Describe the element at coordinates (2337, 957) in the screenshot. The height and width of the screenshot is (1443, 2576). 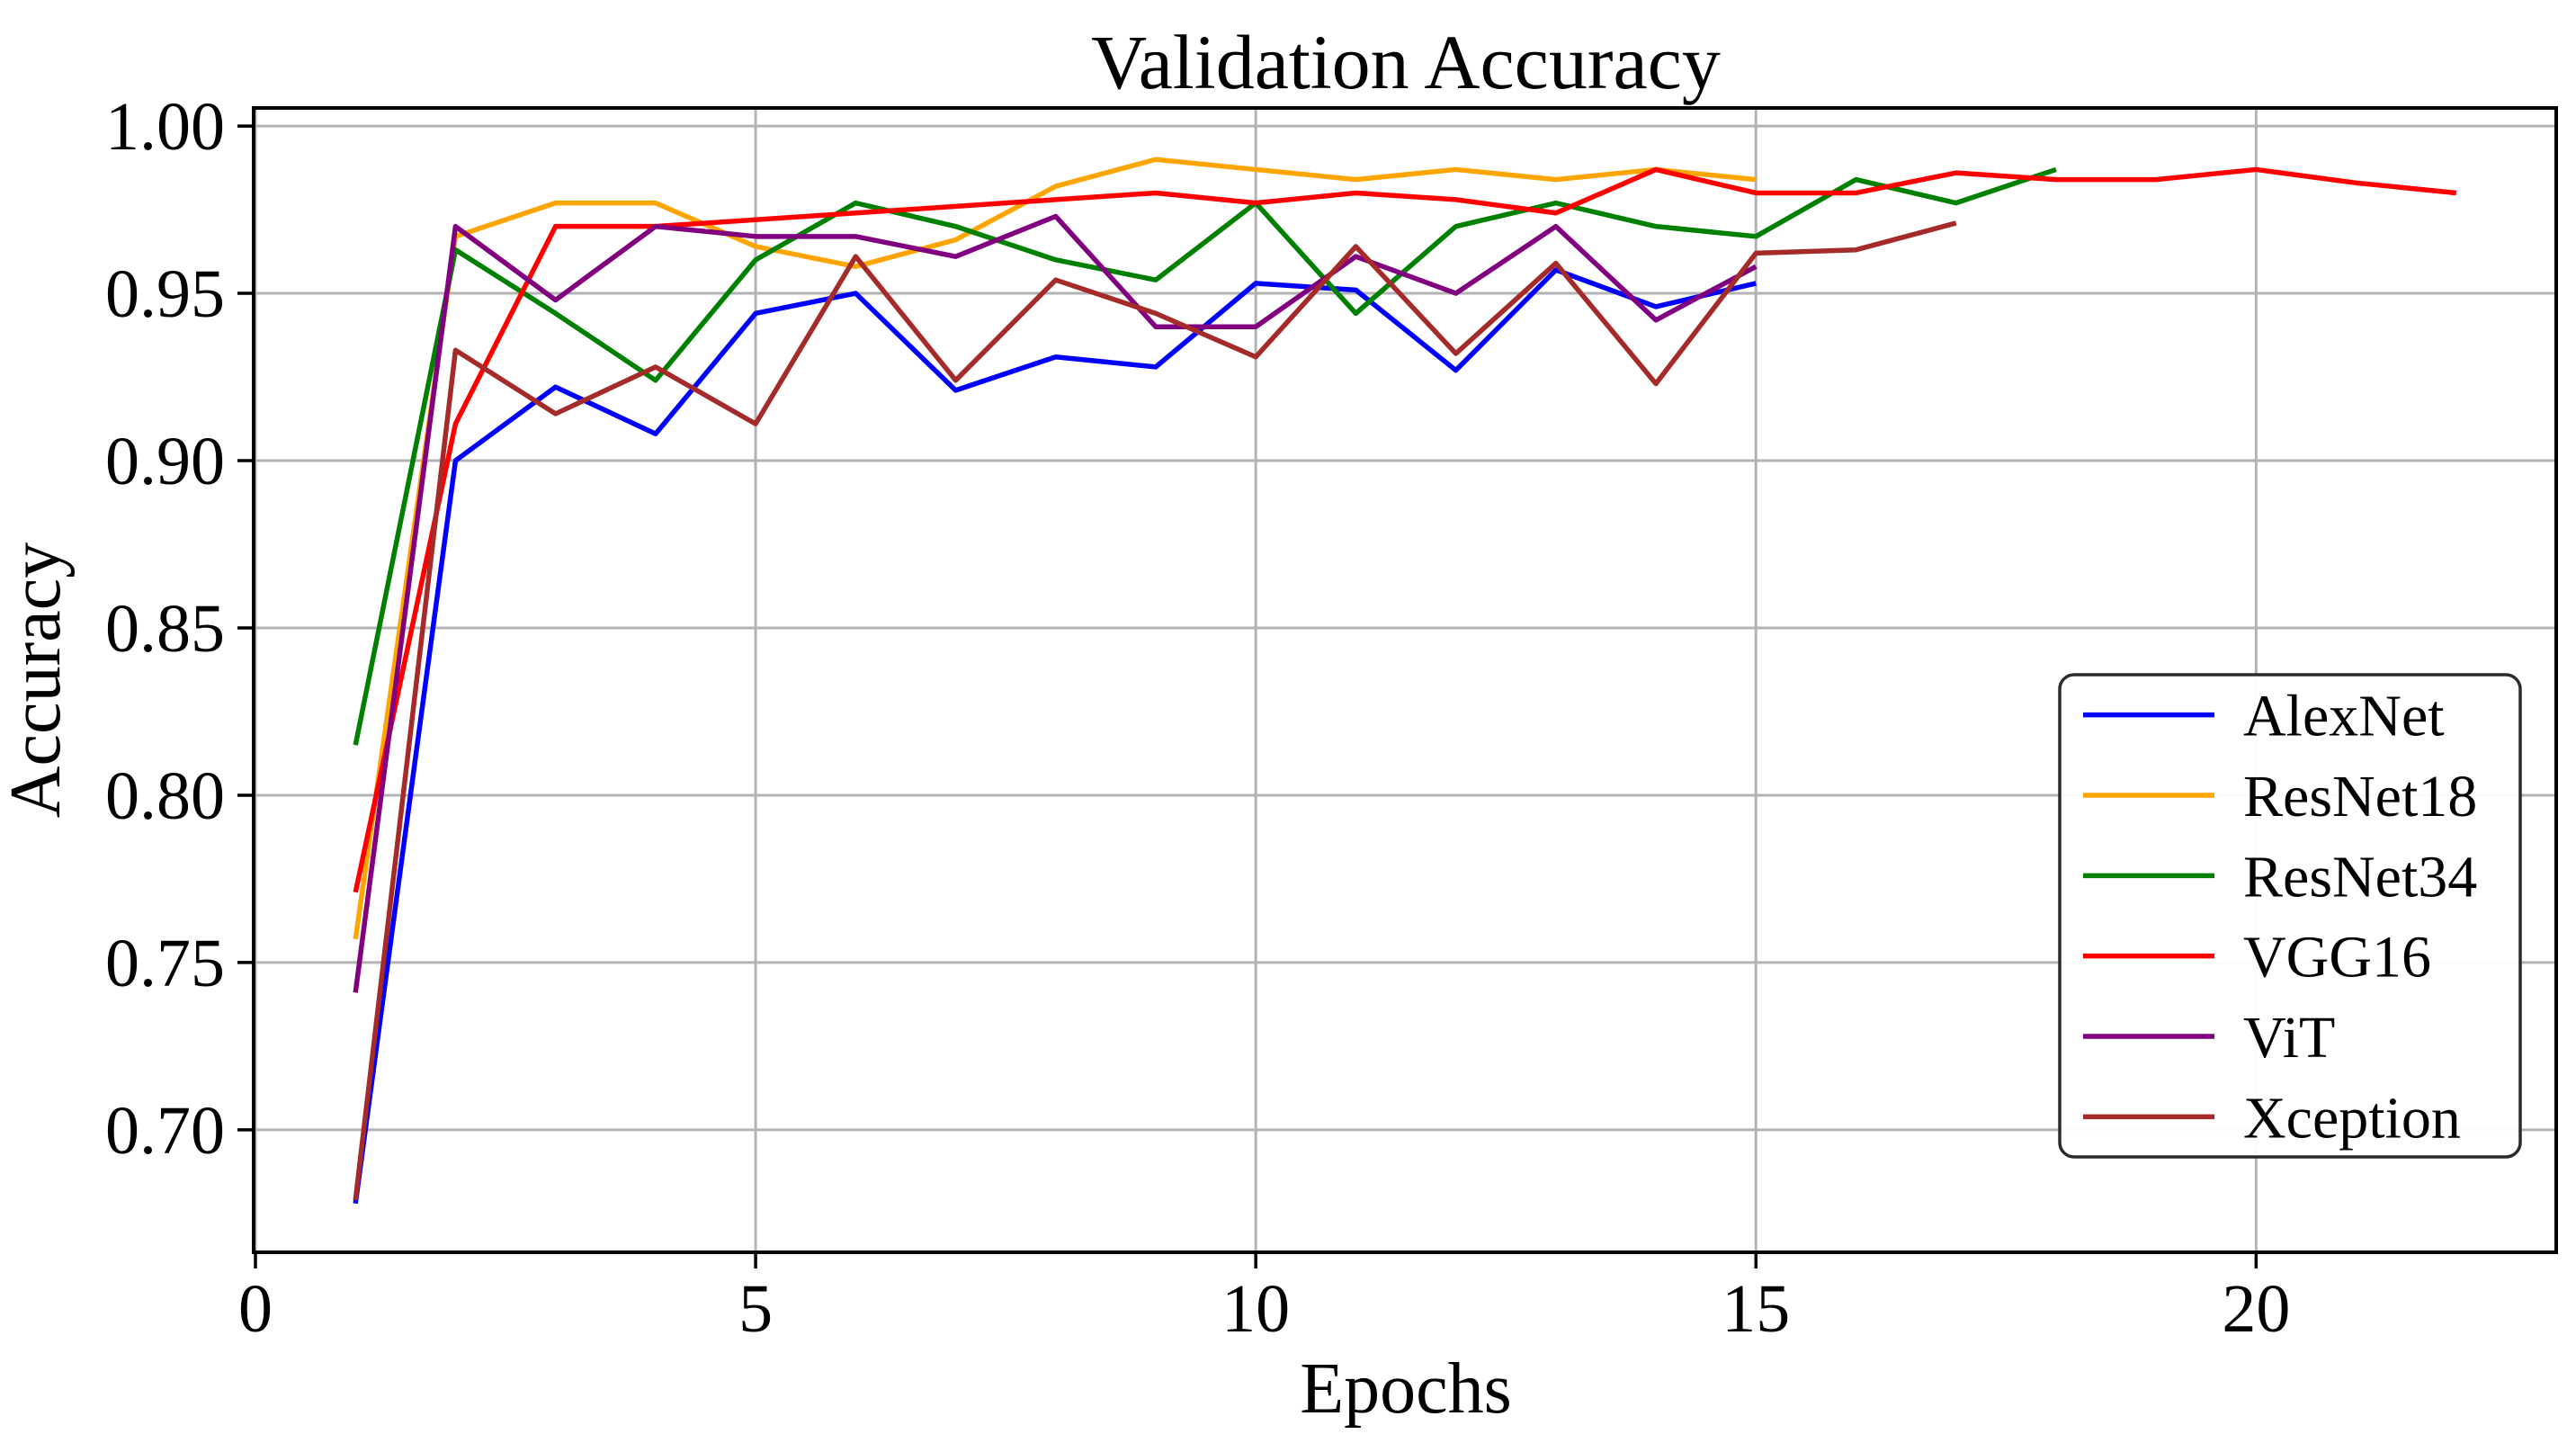
I see `legend-label-vgg16: VGG16` at that location.